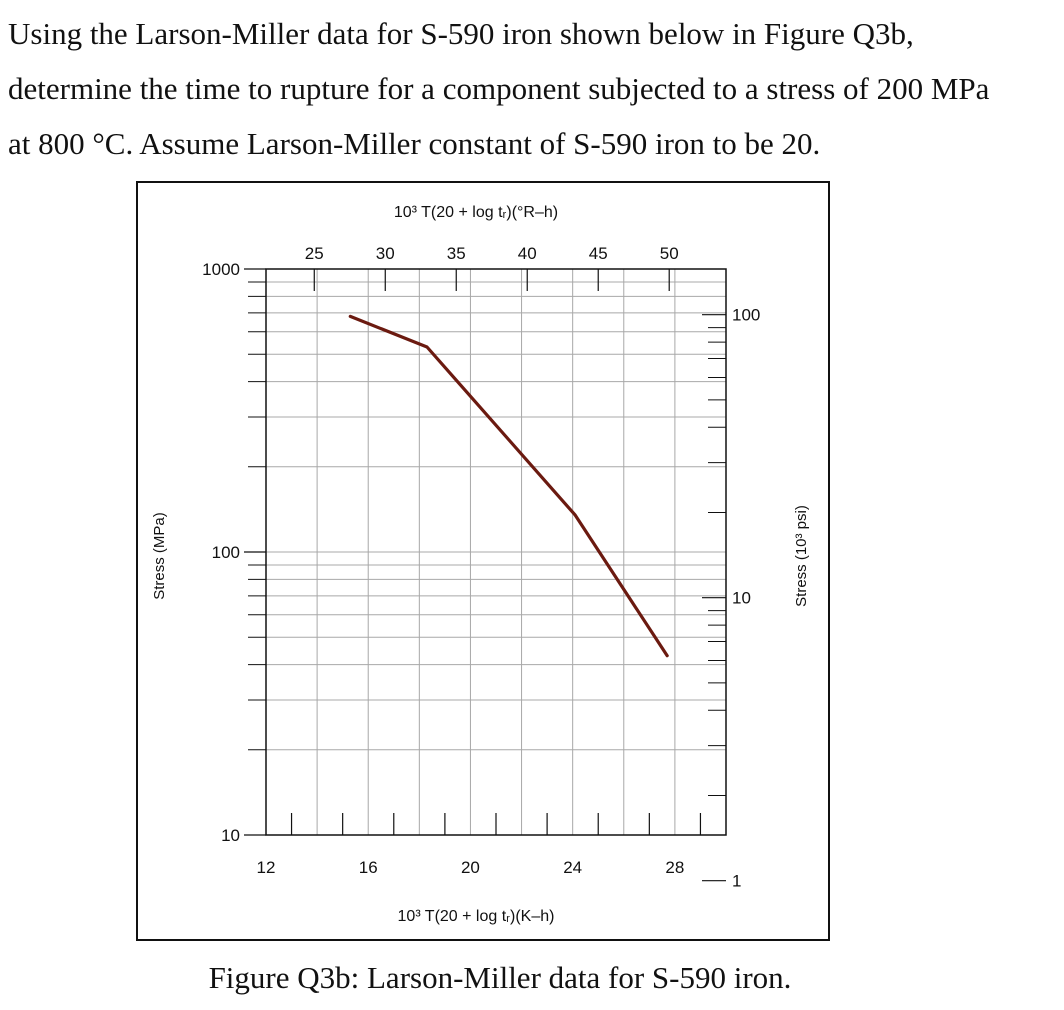  I want to click on x2-tick-label: 25, so click(314, 253).